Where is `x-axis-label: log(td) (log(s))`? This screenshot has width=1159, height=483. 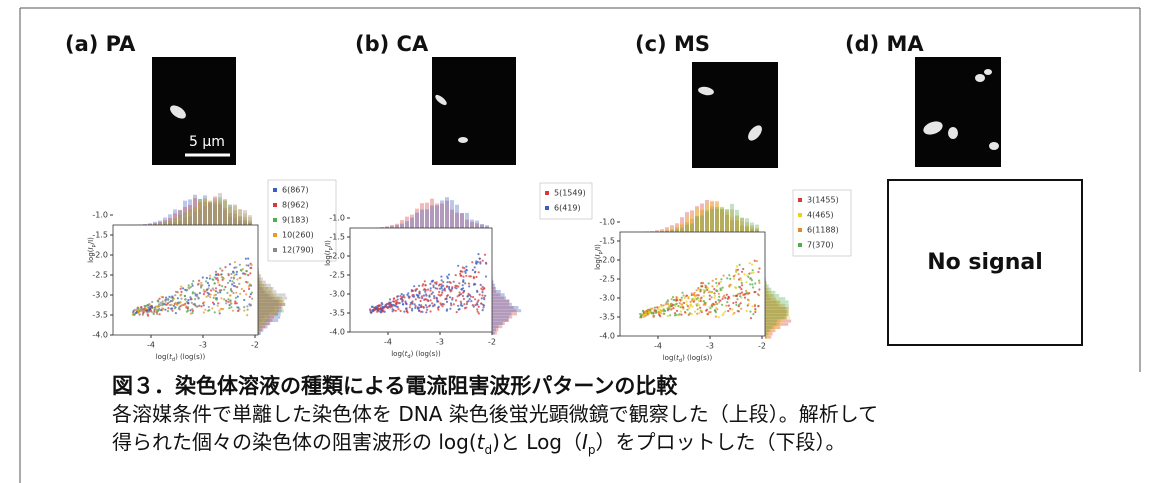 x-axis-label: log(td) (log(s)) is located at coordinates (688, 359).